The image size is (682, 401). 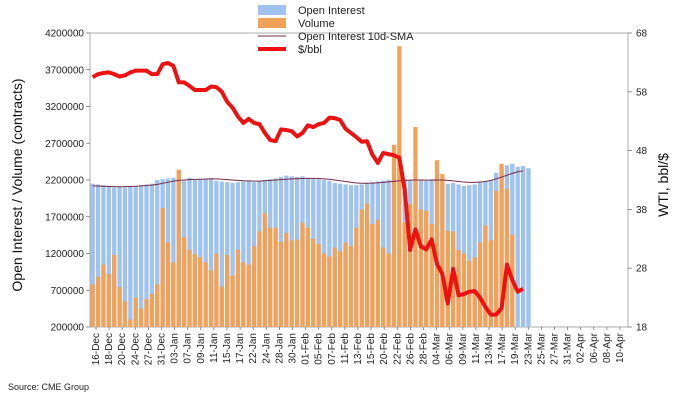 I want to click on x-tick-label: 09-Jan, so click(x=201, y=348).